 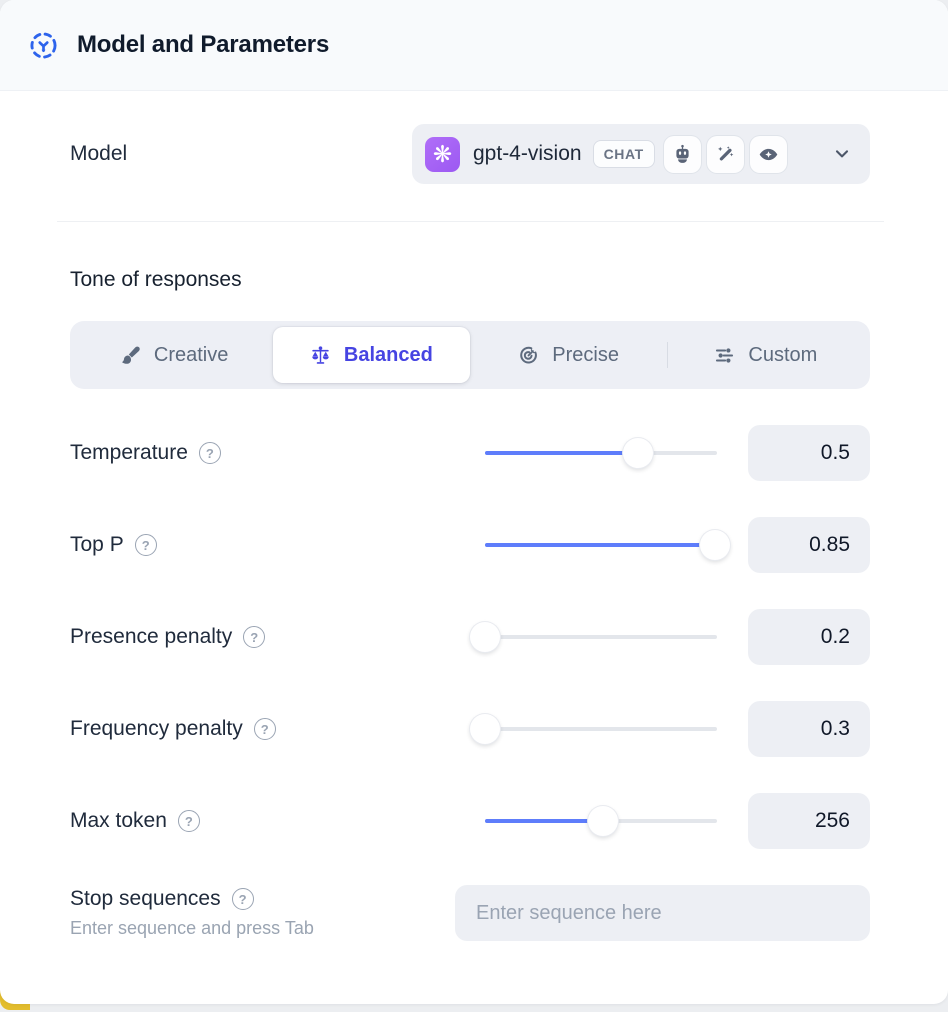 I want to click on model-name: gpt-4-vision, so click(x=527, y=153).